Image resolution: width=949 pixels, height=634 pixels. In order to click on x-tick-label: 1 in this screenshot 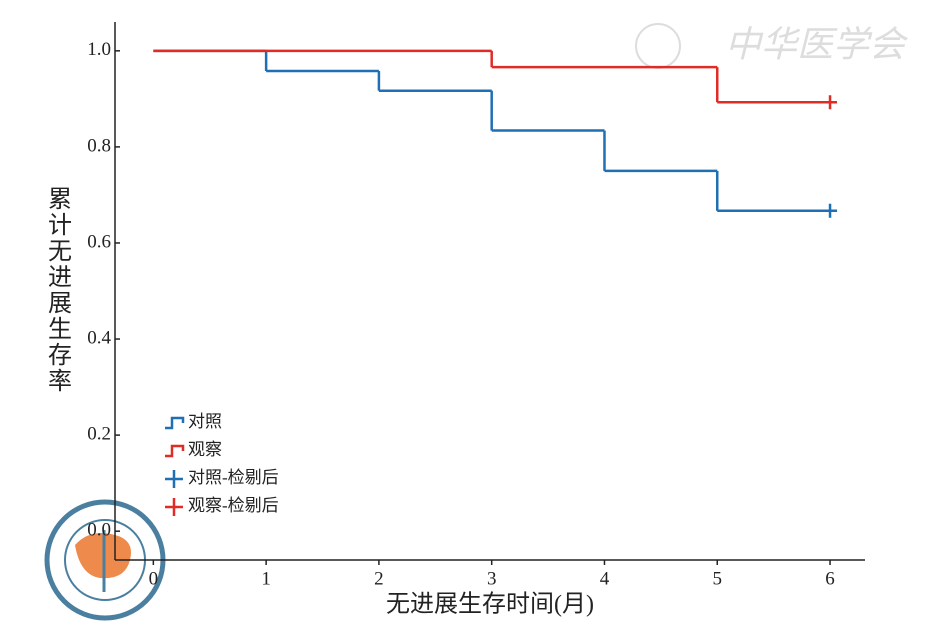, I will do `click(266, 578)`.